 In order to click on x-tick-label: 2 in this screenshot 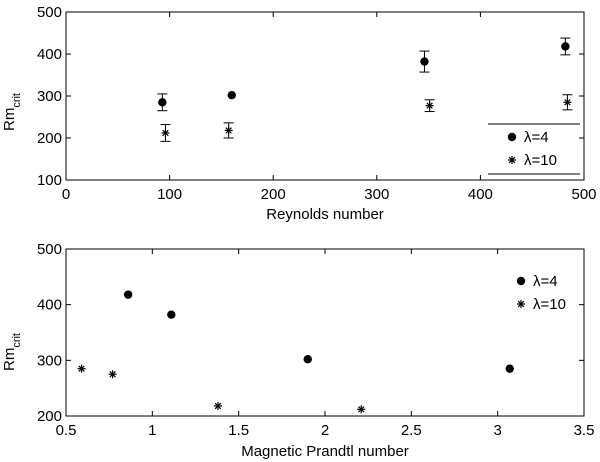, I will do `click(325, 430)`.